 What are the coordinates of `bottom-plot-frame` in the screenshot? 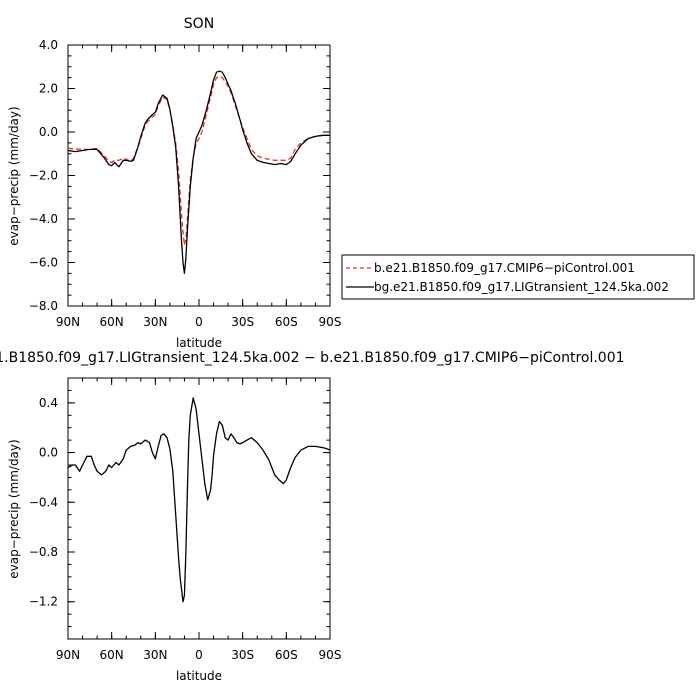 It's located at (199, 508).